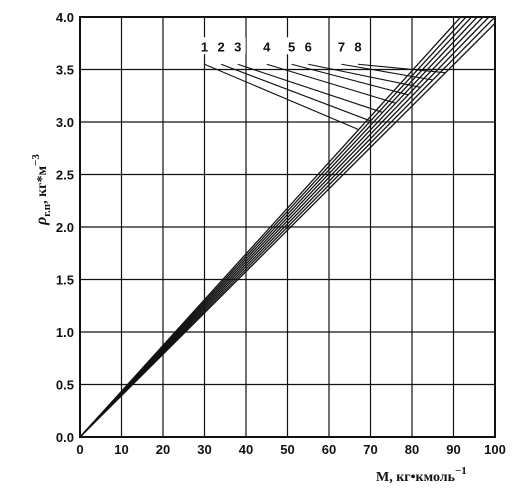  Describe the element at coordinates (65, 70) in the screenshot. I see `y-tick-label: 3.5` at that location.